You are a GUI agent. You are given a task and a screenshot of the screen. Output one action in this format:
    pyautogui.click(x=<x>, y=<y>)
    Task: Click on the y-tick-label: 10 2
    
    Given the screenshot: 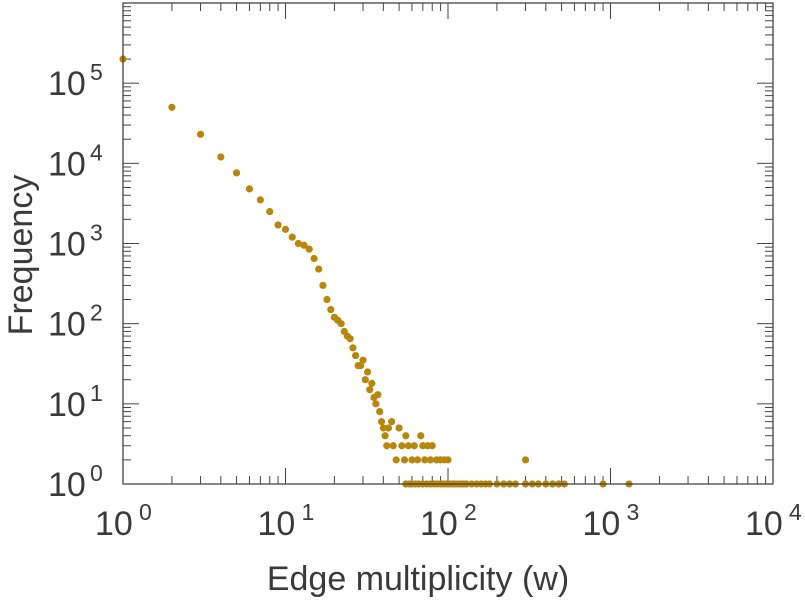 What is the action you would take?
    pyautogui.click(x=75, y=322)
    